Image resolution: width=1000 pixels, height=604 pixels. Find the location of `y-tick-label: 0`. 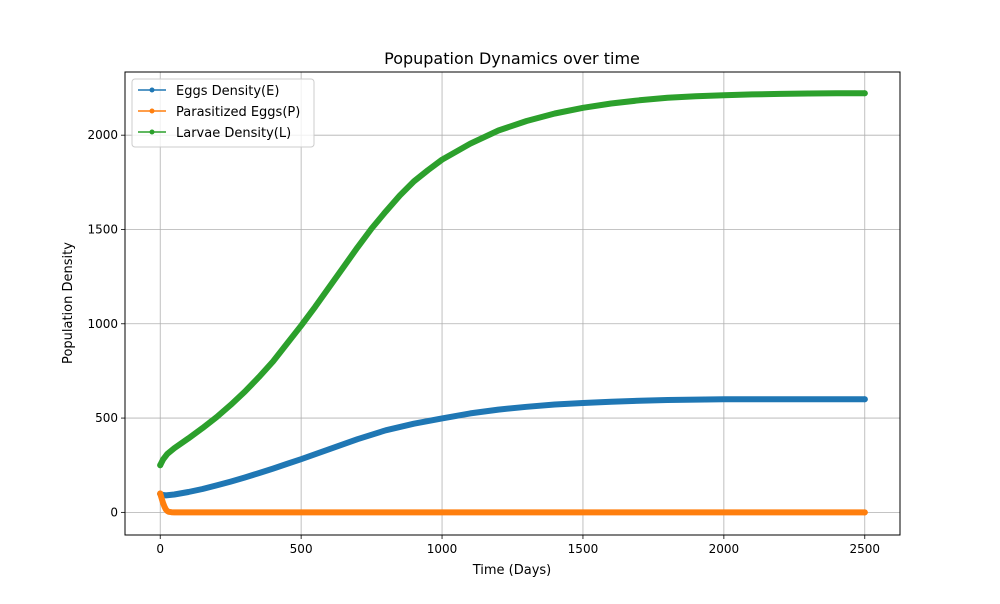

y-tick-label: 0 is located at coordinates (114, 512).